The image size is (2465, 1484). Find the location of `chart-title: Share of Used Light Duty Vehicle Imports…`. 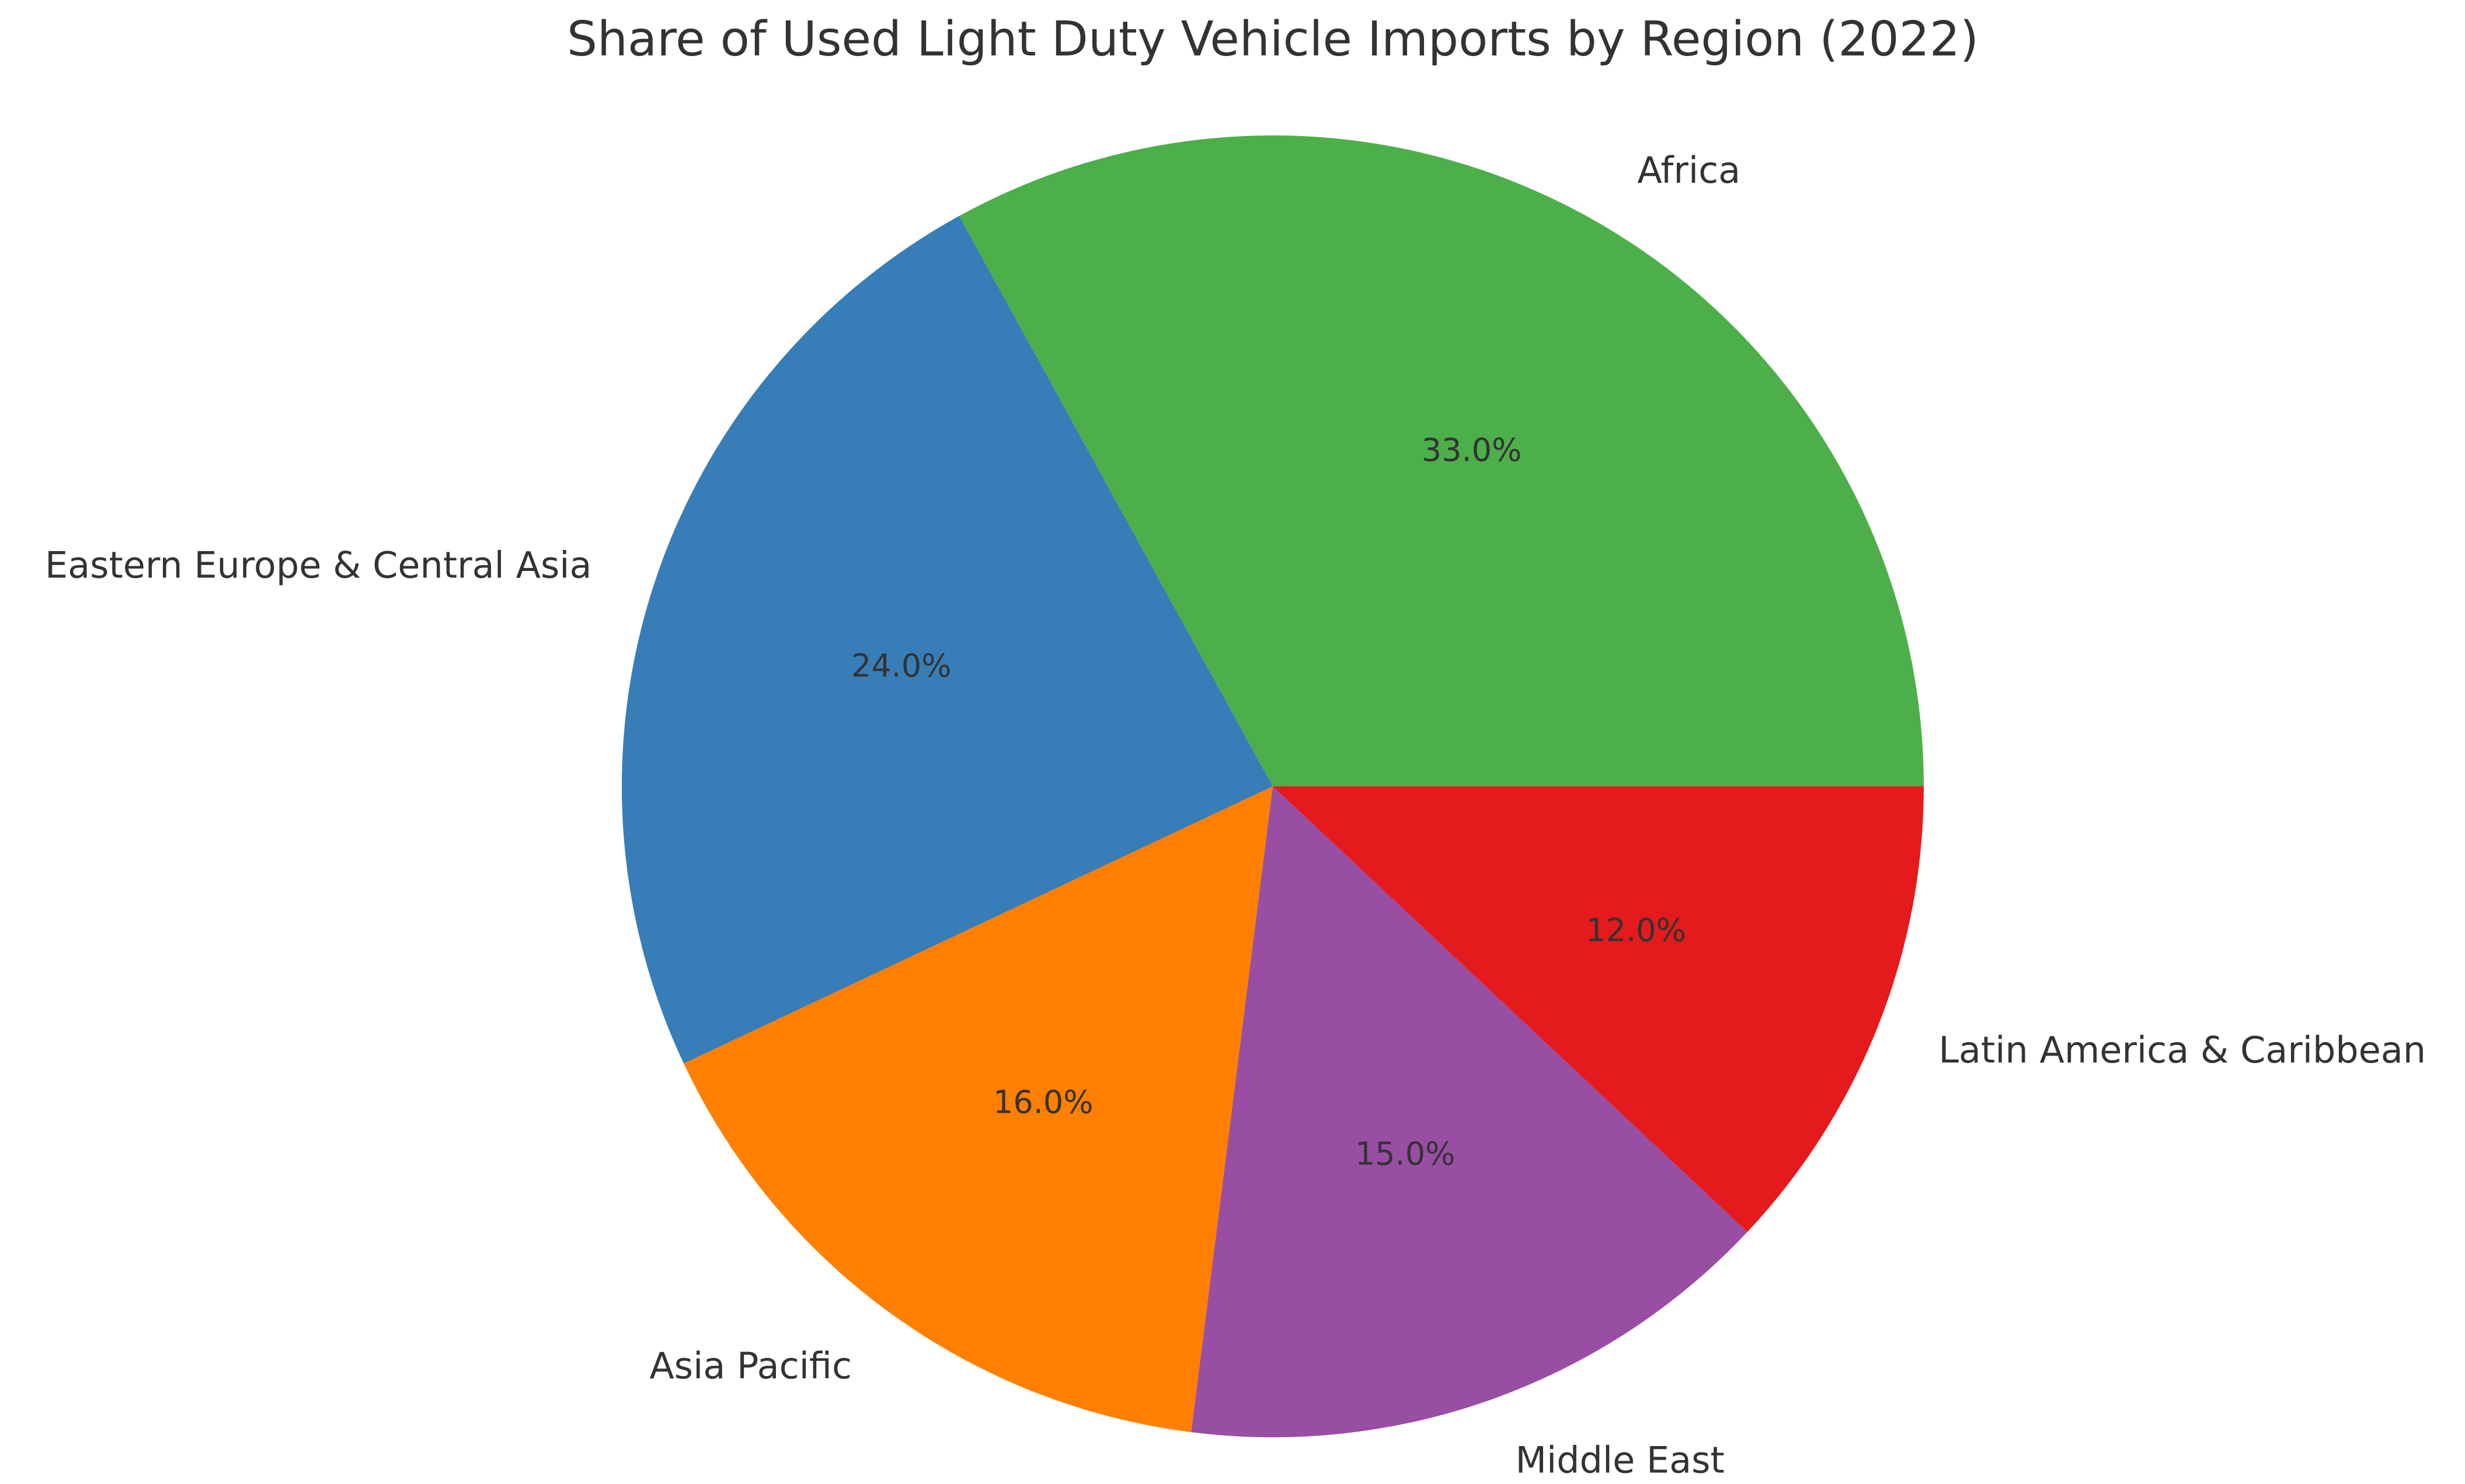

chart-title: Share of Used Light Duty Vehicle Imports… is located at coordinates (1273, 39).